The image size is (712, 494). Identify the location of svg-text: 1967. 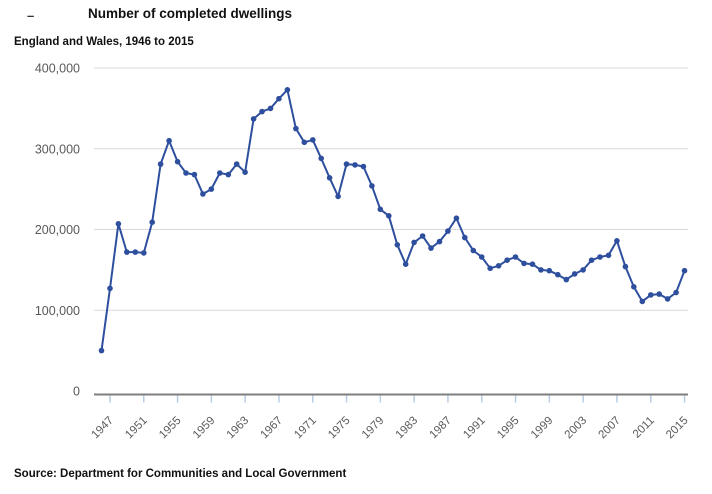
(271, 428).